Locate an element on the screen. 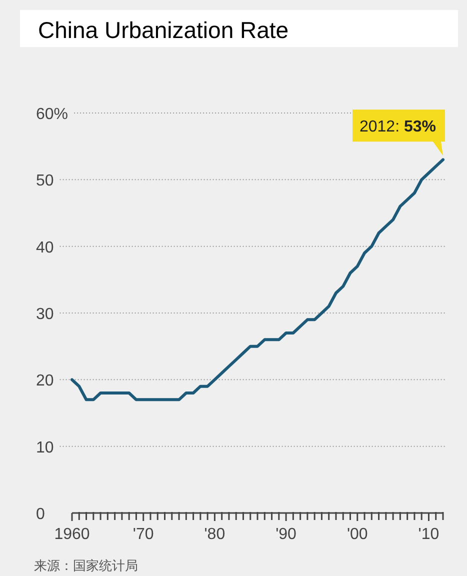 The width and height of the screenshot is (467, 576). callout: 2012: 53% is located at coordinates (398, 133).